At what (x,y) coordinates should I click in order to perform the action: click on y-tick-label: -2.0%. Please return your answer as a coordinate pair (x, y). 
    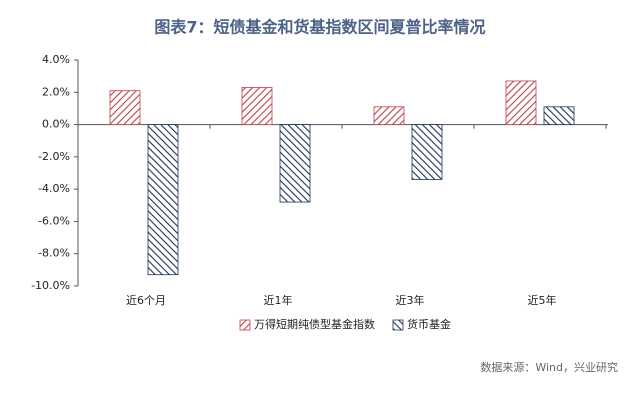
    Looking at the image, I should click on (54, 156).